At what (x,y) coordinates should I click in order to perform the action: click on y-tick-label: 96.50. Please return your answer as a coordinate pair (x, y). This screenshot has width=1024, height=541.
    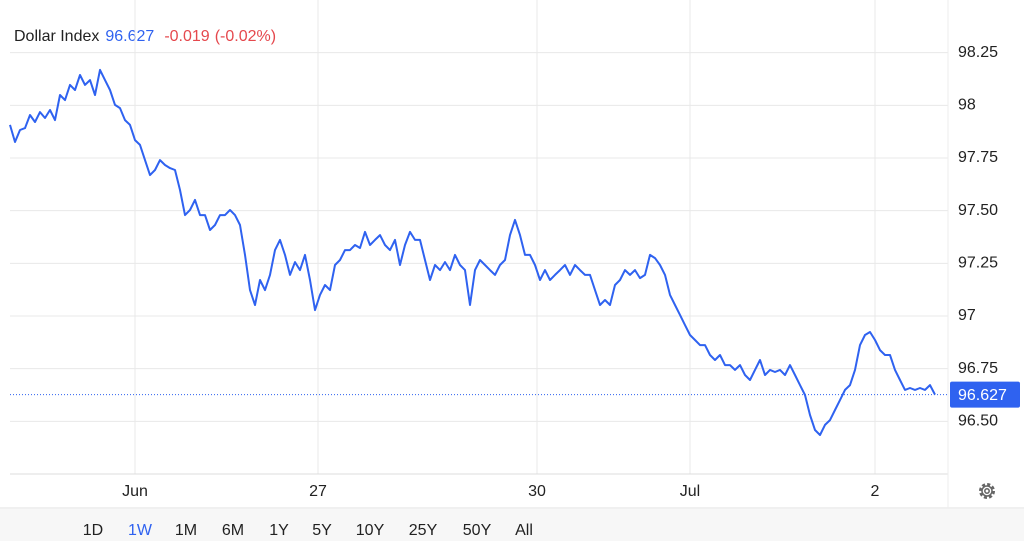
    Looking at the image, I should click on (978, 421).